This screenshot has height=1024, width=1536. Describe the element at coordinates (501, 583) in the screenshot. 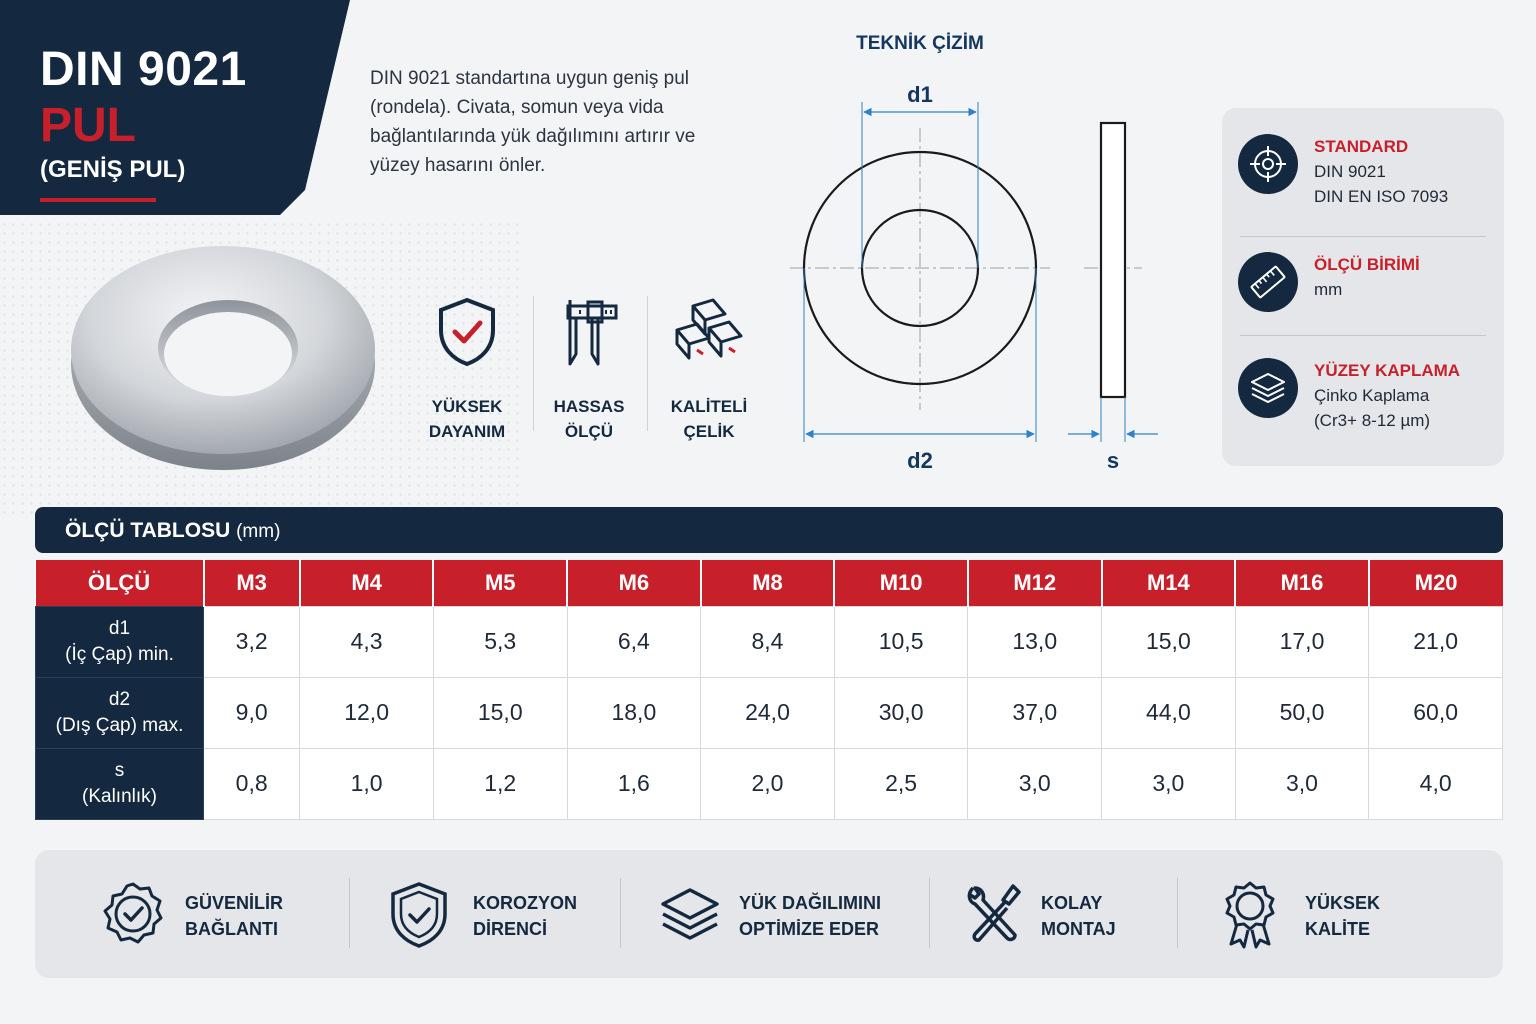

I see `table-column-header: M5` at that location.